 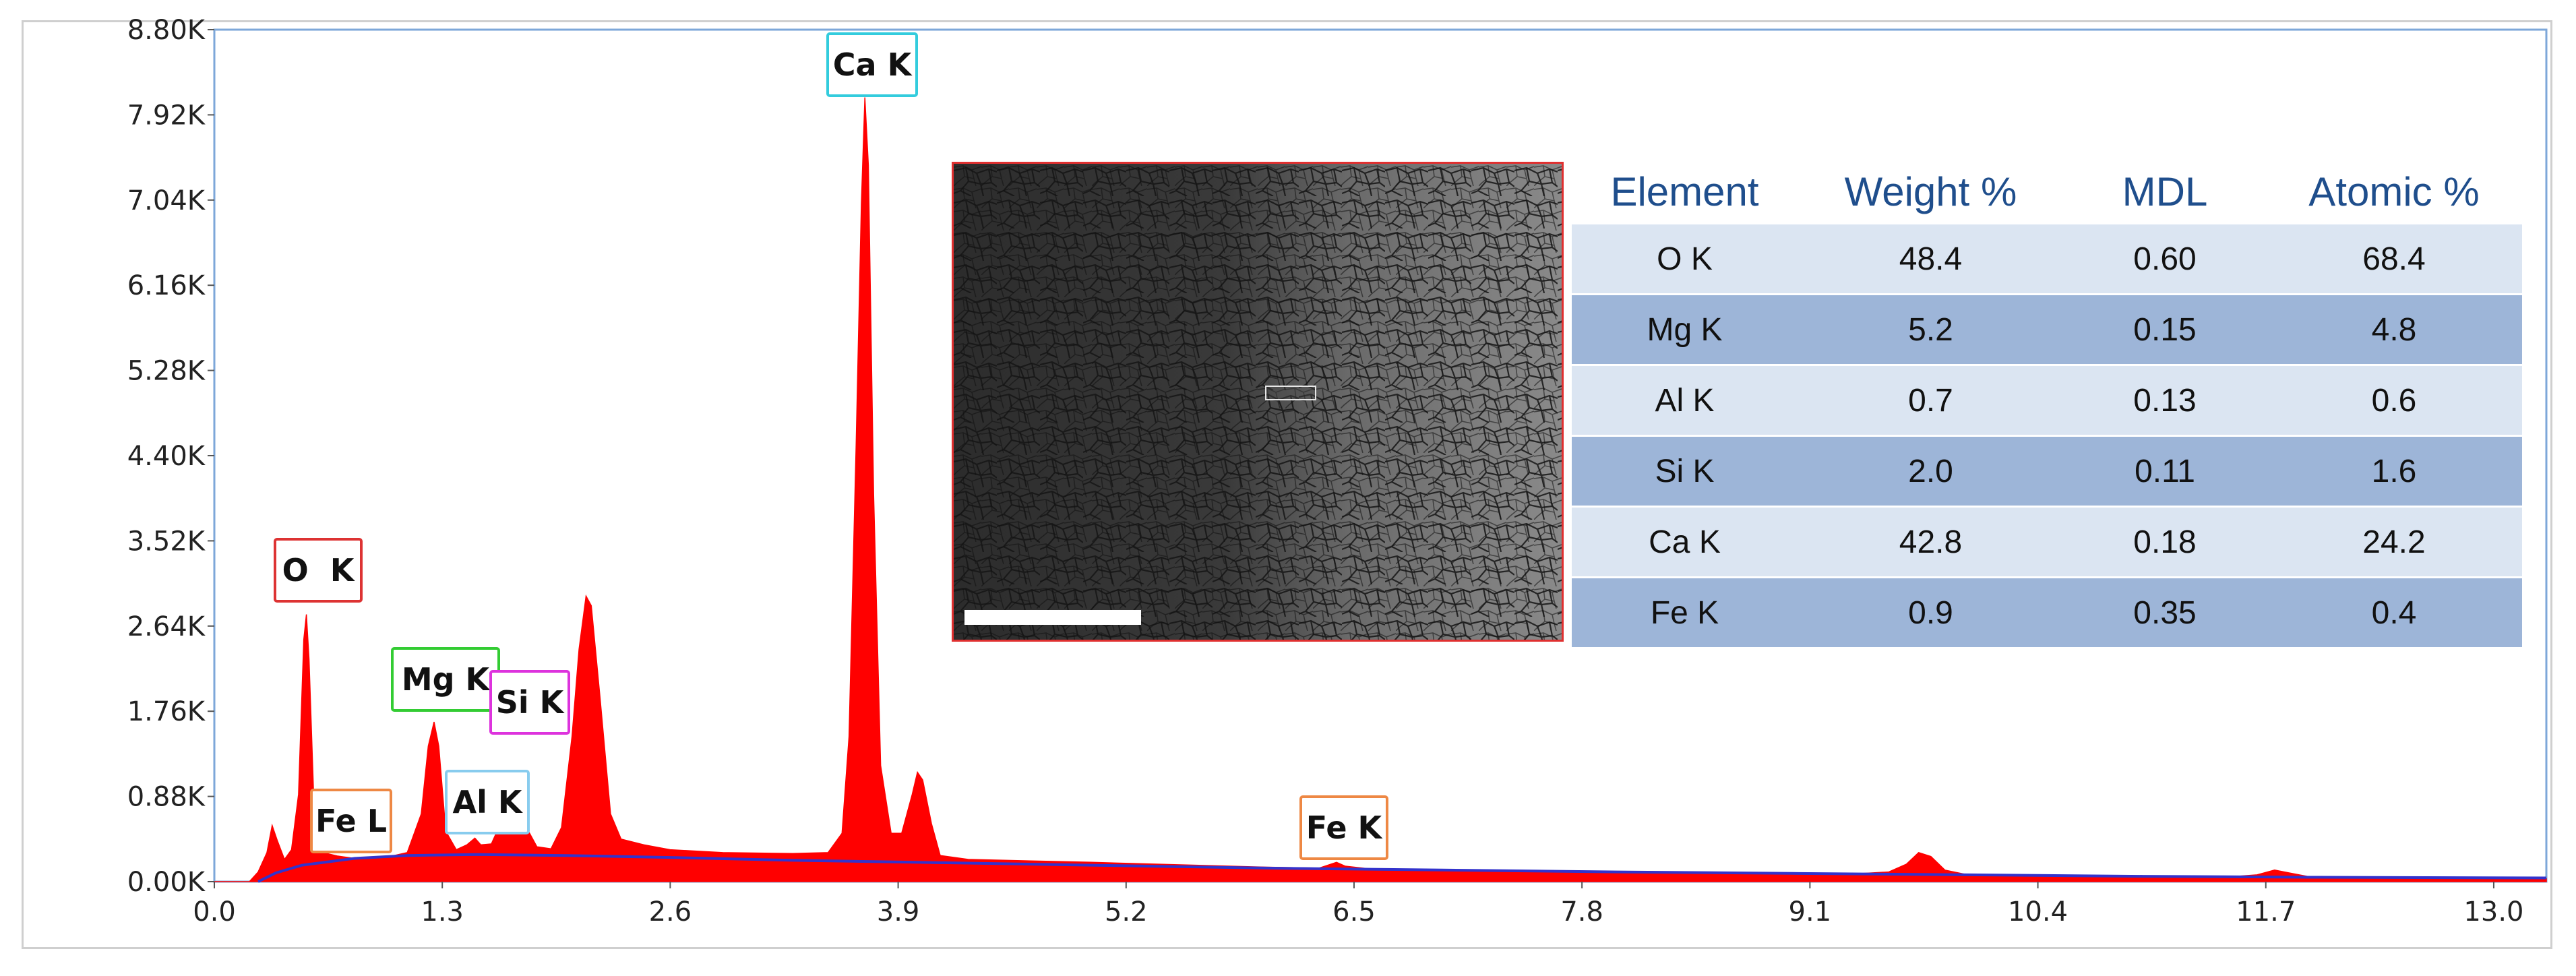 I want to click on y-tick-label: 2.64K, so click(x=167, y=627).